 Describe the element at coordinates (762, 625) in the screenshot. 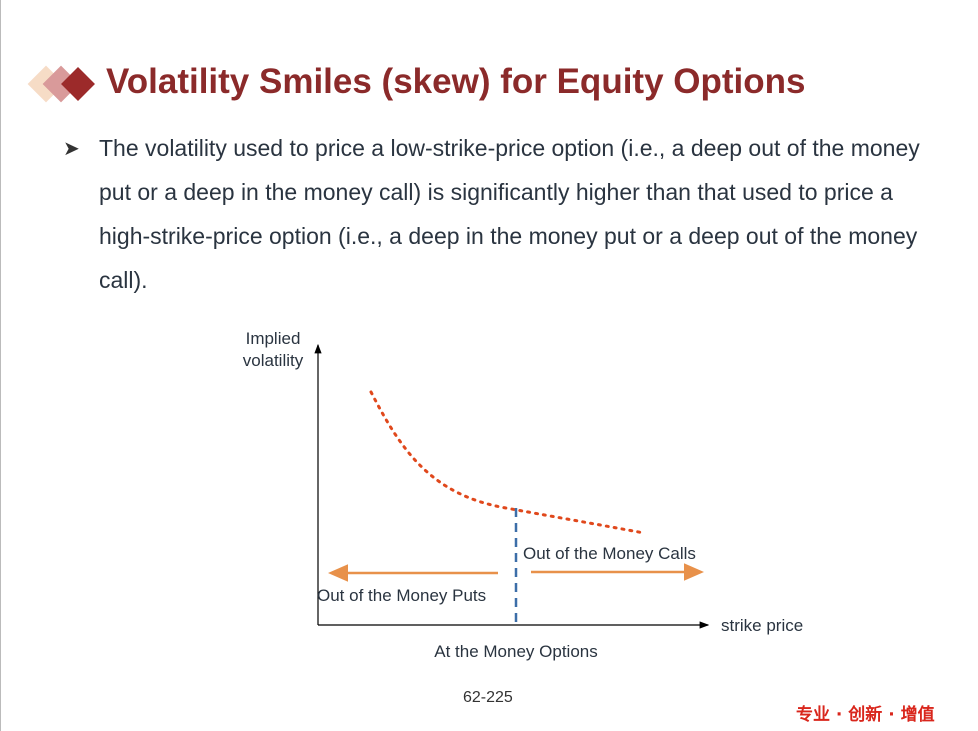

I see `x-axis-label: strike price` at that location.